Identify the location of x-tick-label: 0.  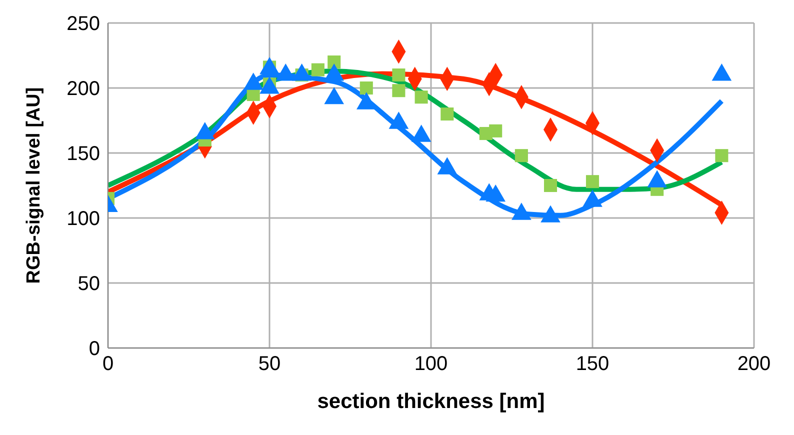
(108, 364).